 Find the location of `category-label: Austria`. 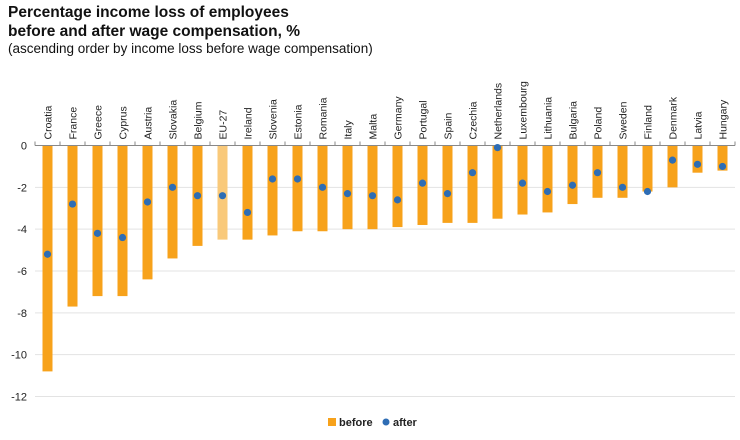

category-label: Austria is located at coordinates (149, 123).